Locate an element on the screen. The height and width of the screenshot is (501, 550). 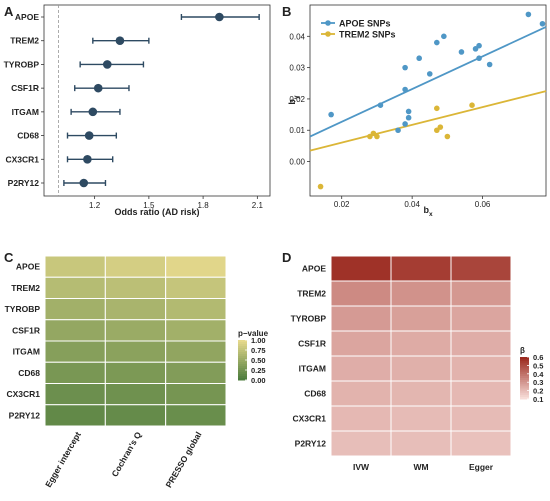
y-tick-label: 0.02 is located at coordinates (297, 99).